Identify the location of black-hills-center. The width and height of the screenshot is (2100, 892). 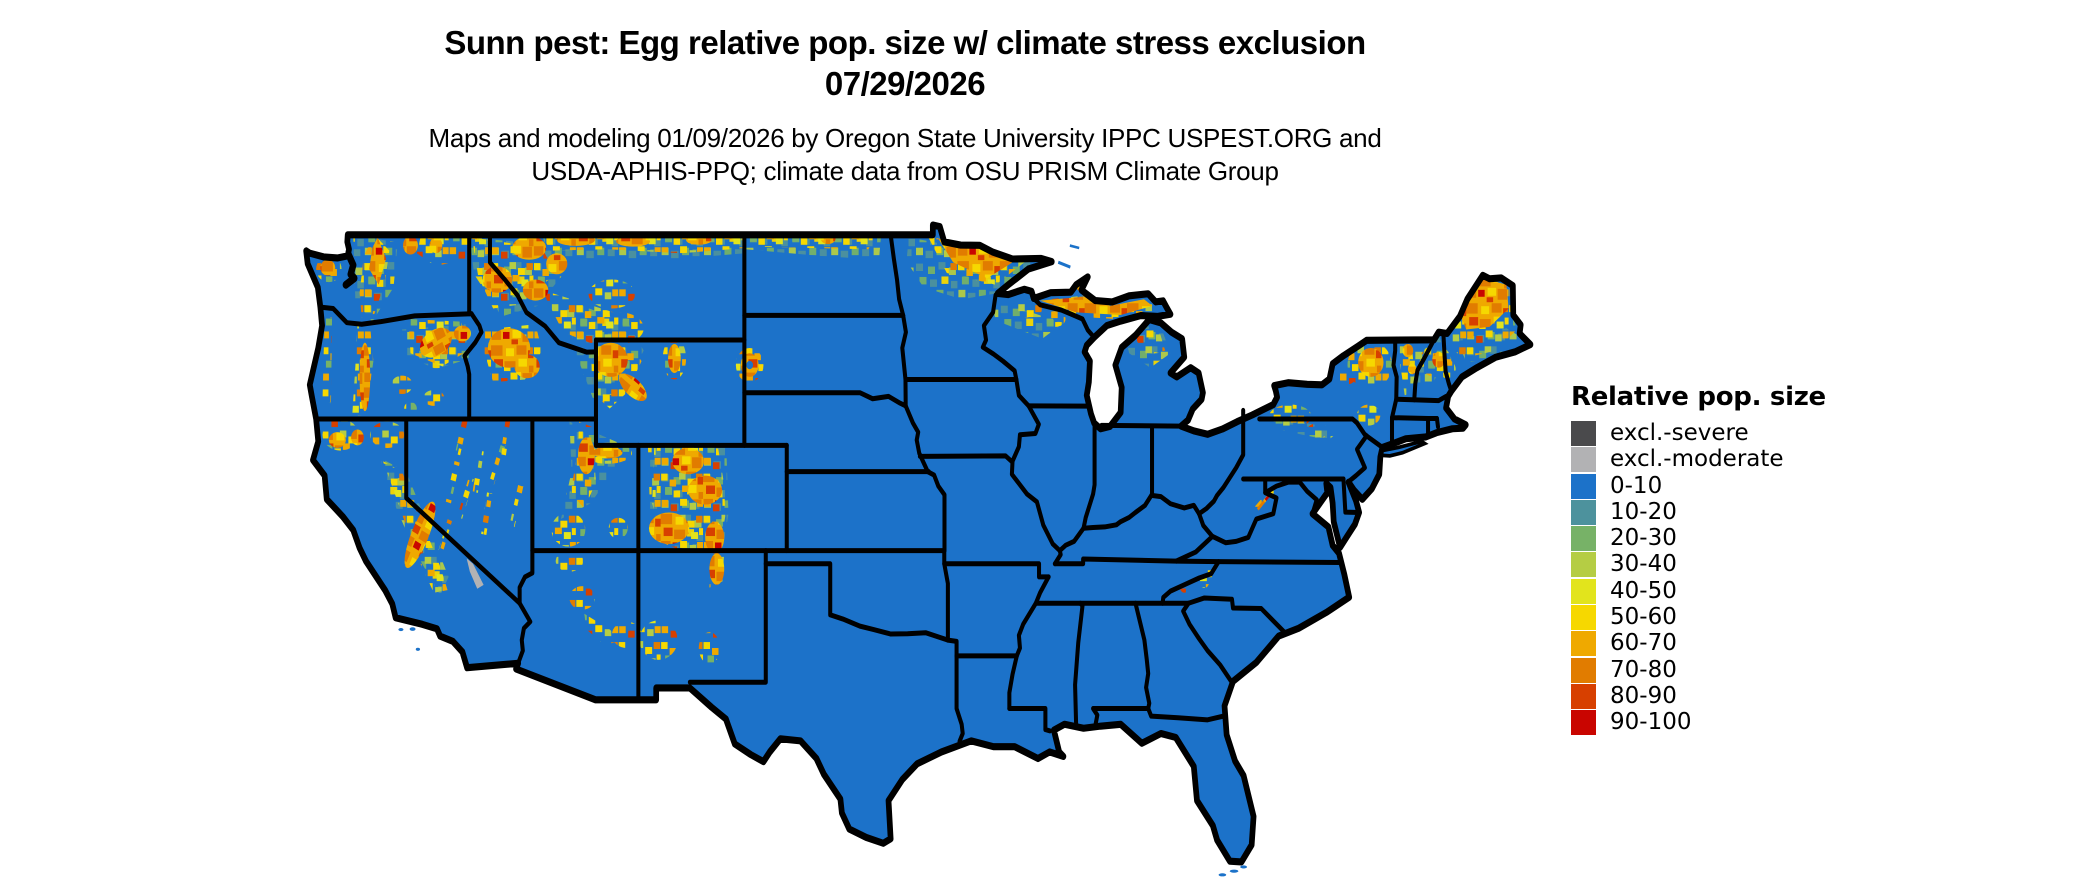
(750, 365).